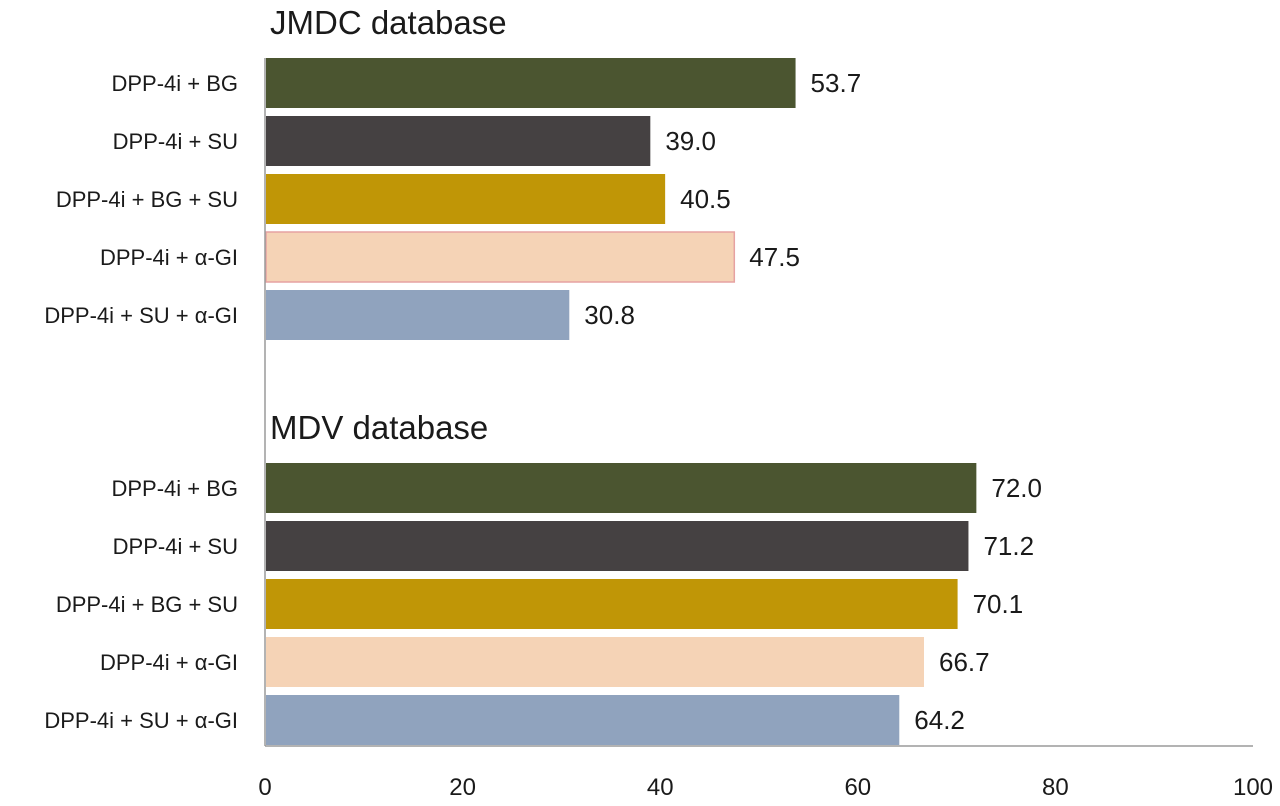 This screenshot has height=806, width=1280. I want to click on x-tick-label-100: 100, so click(1253, 787).